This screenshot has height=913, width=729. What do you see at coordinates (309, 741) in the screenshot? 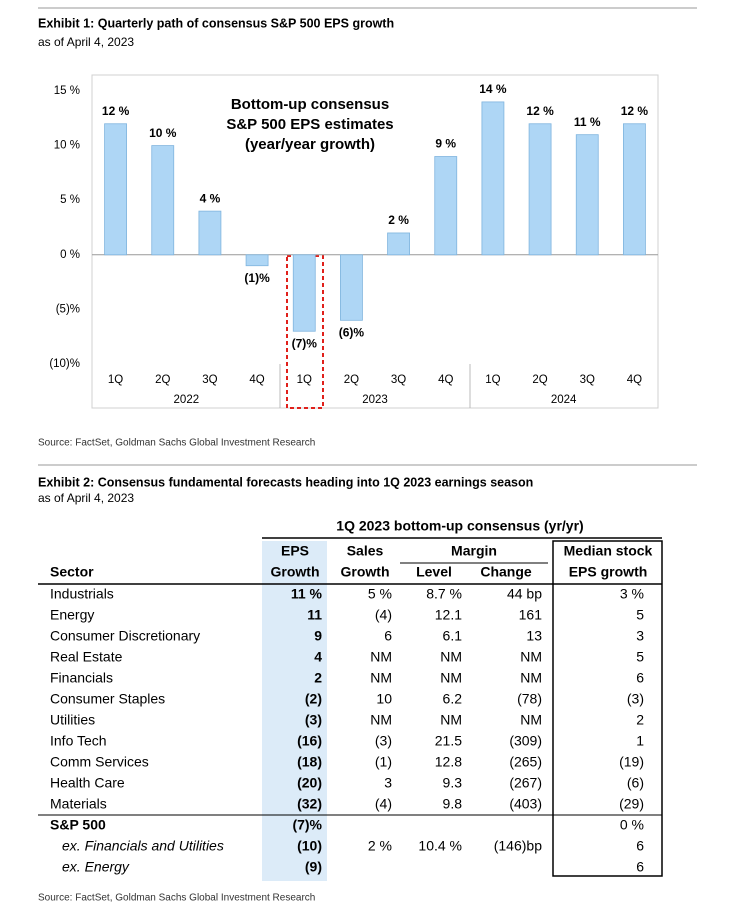
I see `table-cell: (16)` at bounding box center [309, 741].